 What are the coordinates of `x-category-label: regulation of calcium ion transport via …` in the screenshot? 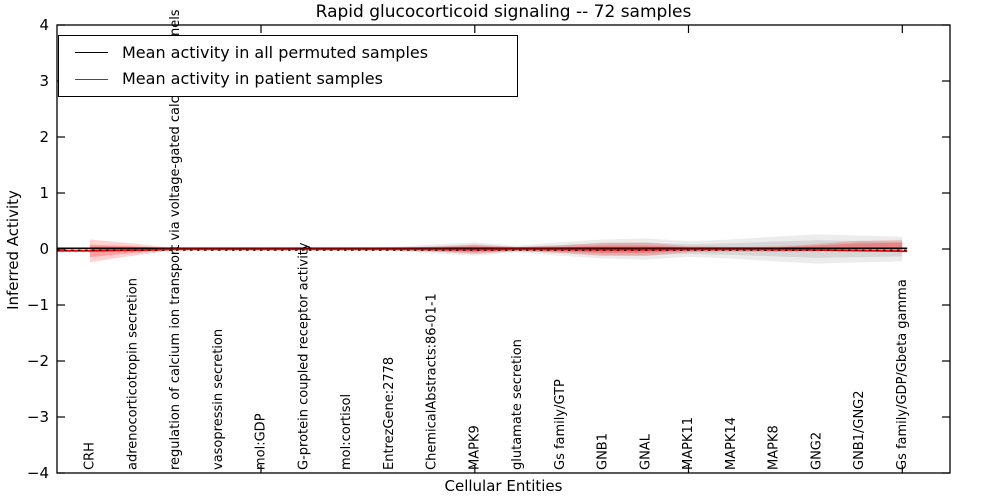 It's located at (175, 239).